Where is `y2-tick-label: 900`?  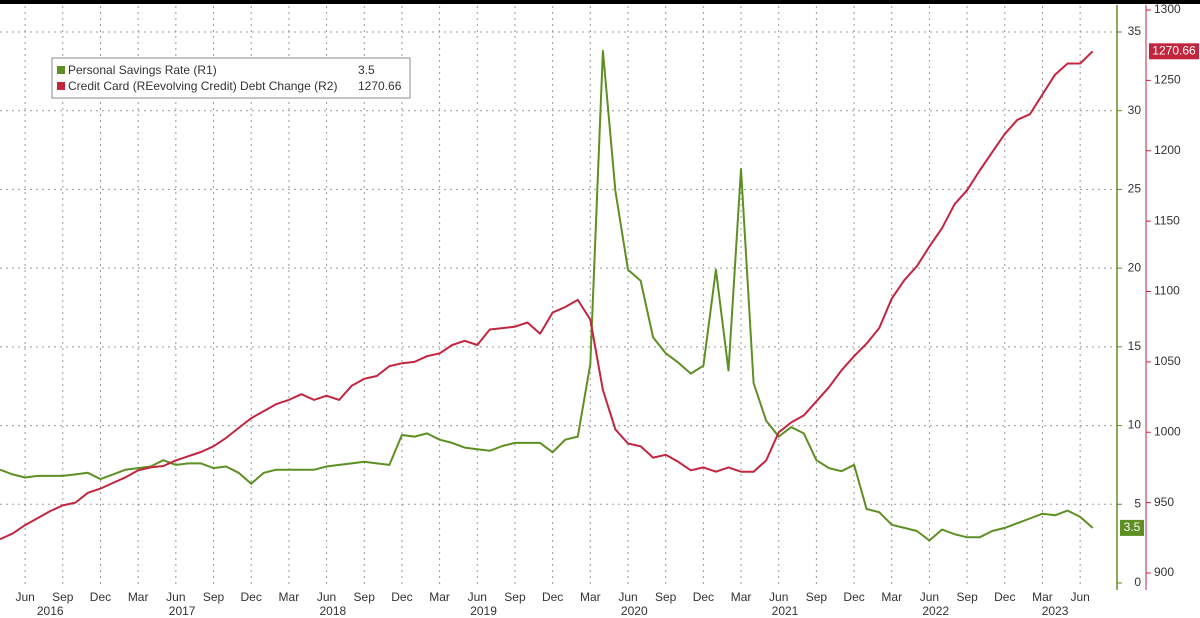
y2-tick-label: 900 is located at coordinates (1164, 572).